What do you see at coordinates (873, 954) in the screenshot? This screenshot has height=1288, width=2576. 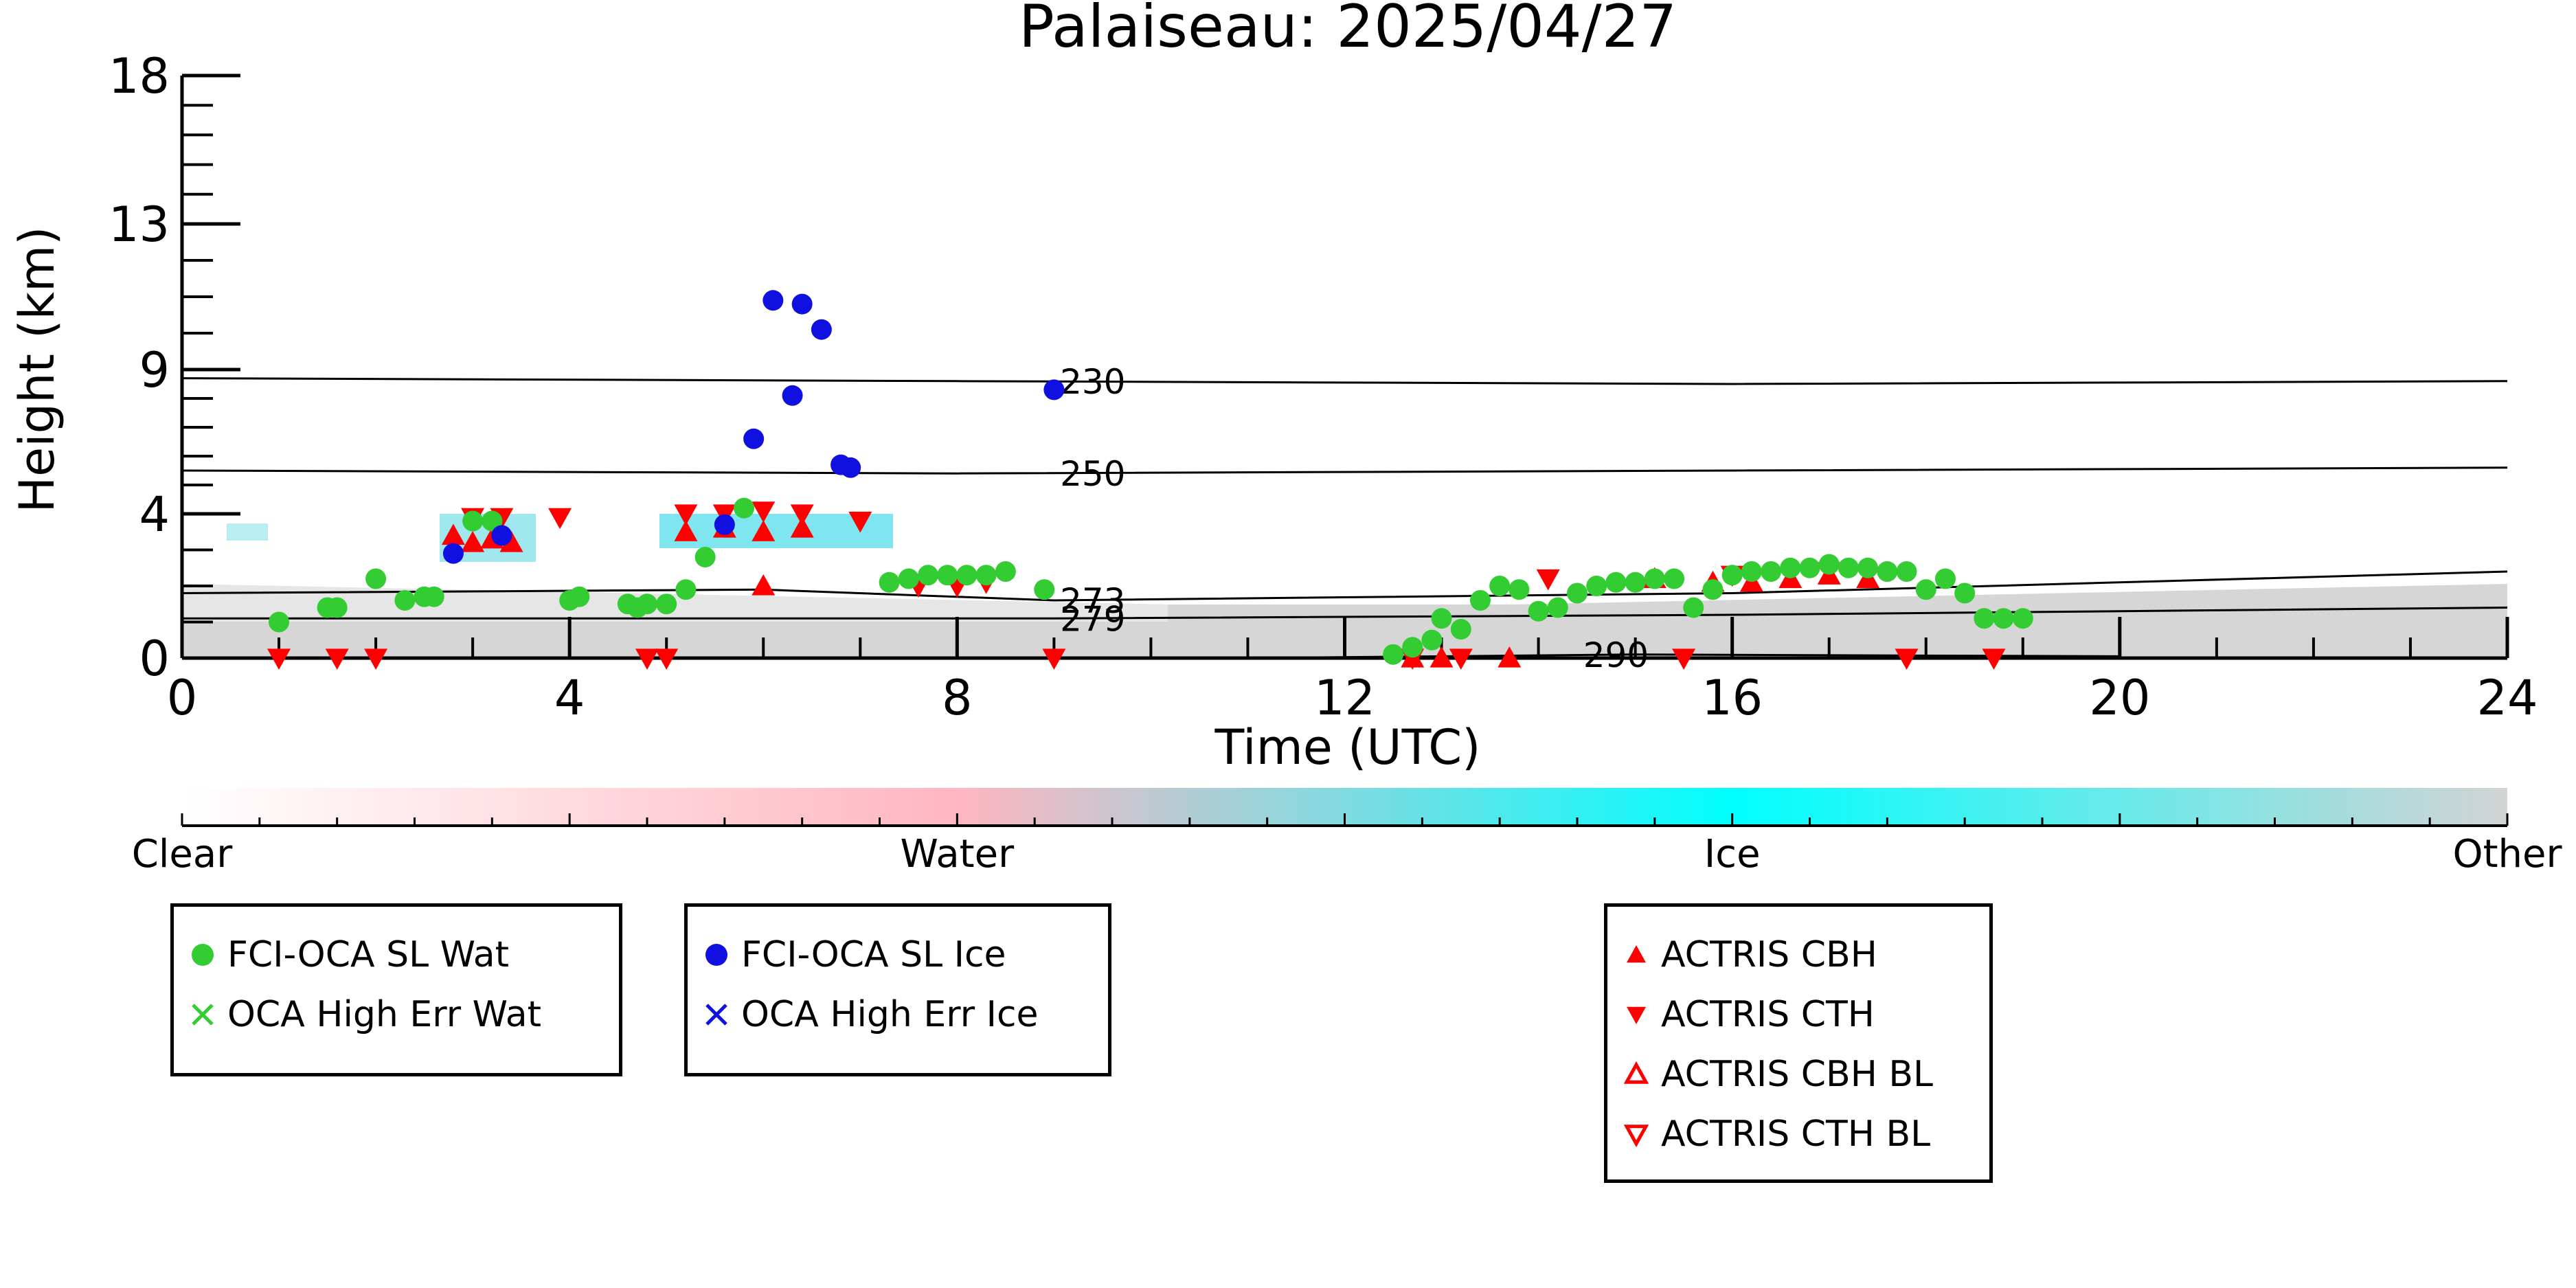 I see `legend-label-fci-oca-sl-ice: FCI-OCA SL Ice` at bounding box center [873, 954].